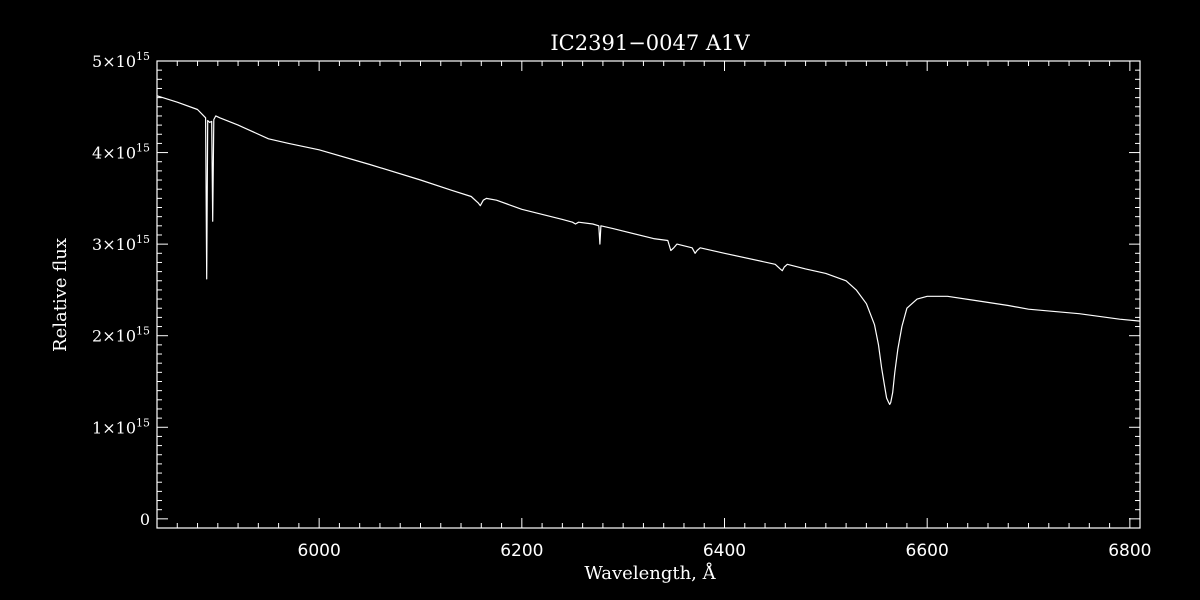 This screenshot has height=600, width=1200. Describe the element at coordinates (521, 551) in the screenshot. I see `x-tick-label: 6200` at that location.